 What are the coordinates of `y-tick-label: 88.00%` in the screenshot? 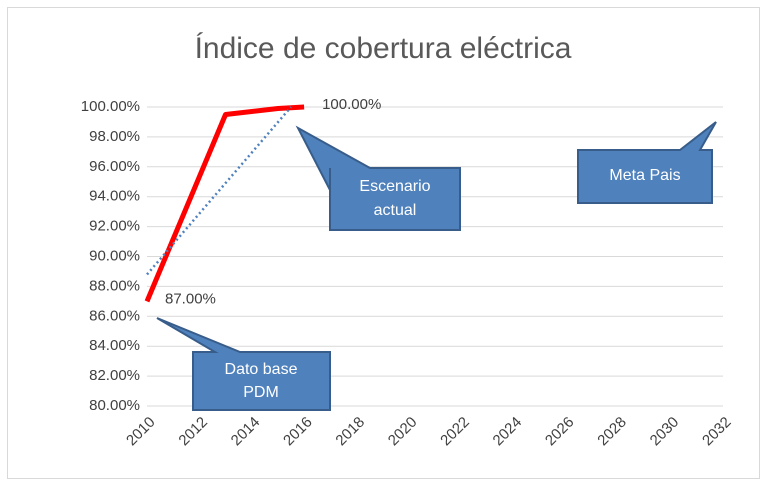 It's located at (114, 285).